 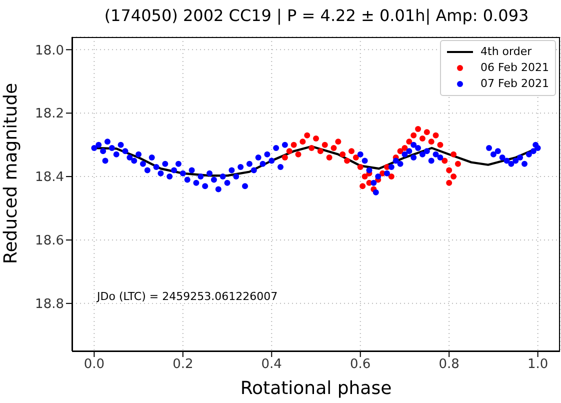 I want to click on y-tick-label: 18.6, so click(x=49, y=241).